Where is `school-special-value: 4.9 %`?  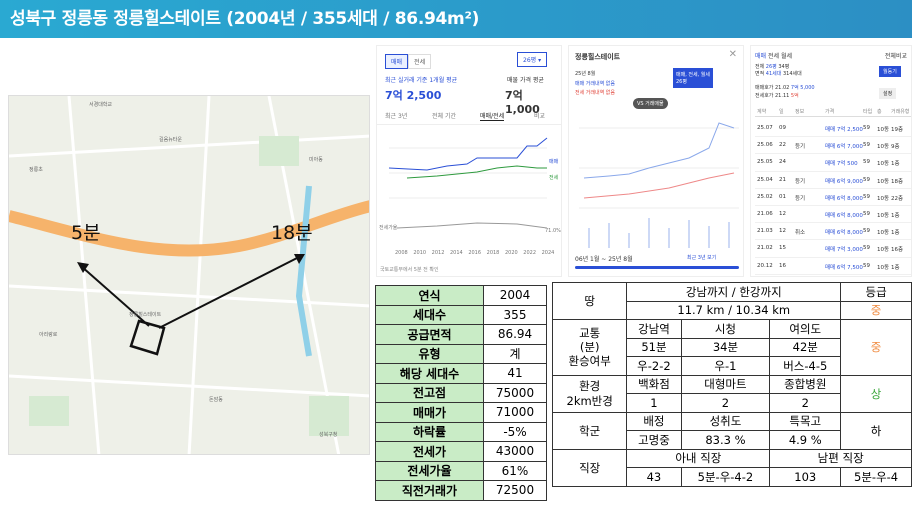 school-special-value: 4.9 % is located at coordinates (805, 440).